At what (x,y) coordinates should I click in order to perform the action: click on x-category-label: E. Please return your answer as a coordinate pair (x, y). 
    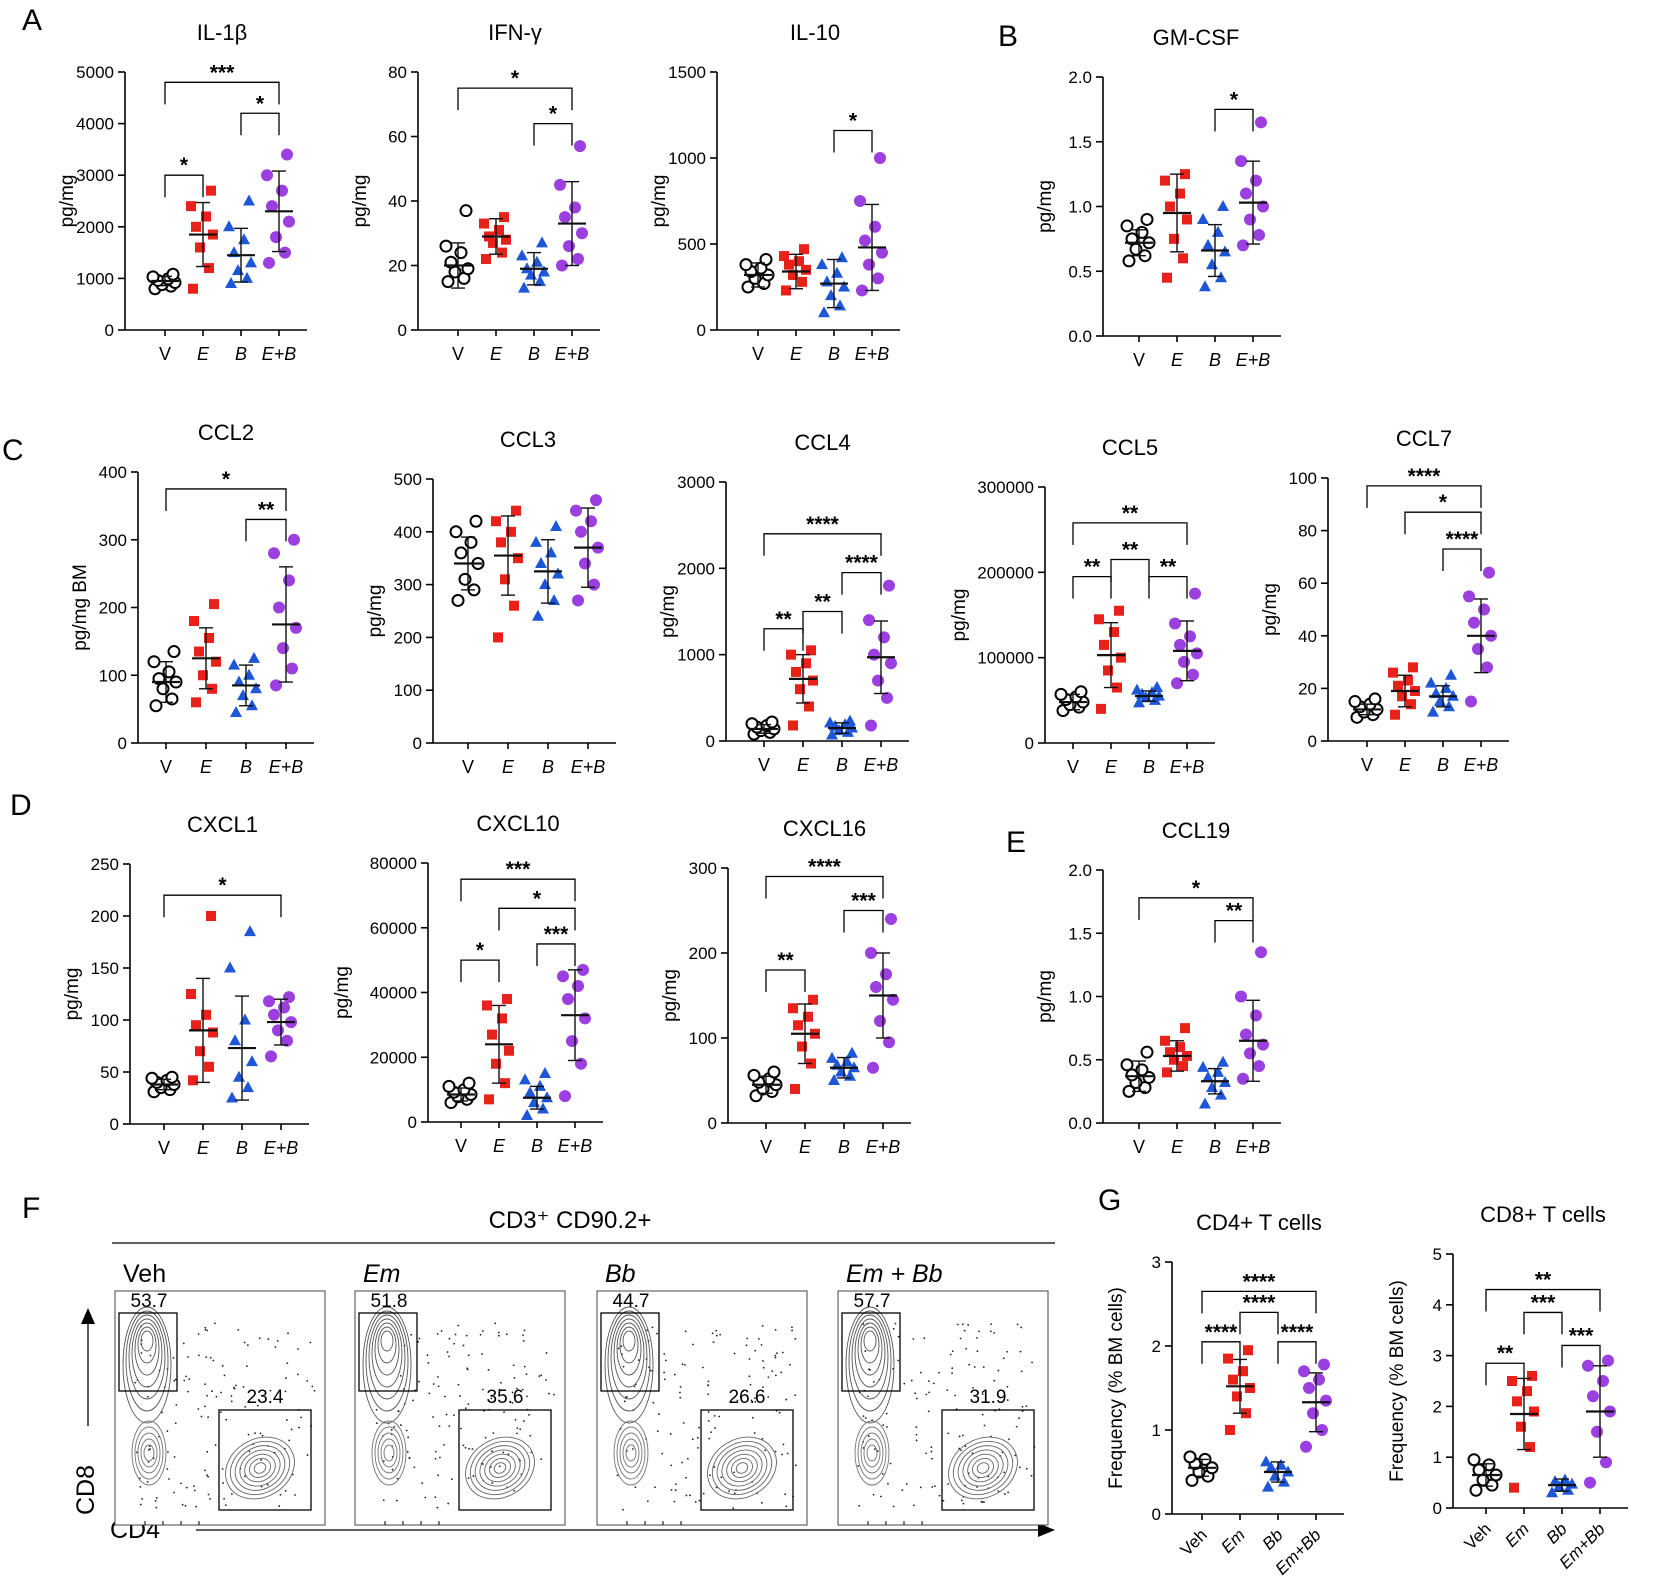
    Looking at the image, I should click on (1177, 360).